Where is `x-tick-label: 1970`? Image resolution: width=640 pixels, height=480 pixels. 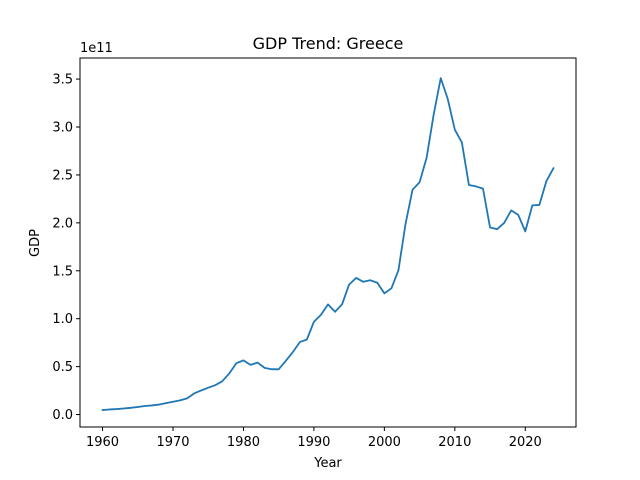
x-tick-label: 1970 is located at coordinates (172, 442).